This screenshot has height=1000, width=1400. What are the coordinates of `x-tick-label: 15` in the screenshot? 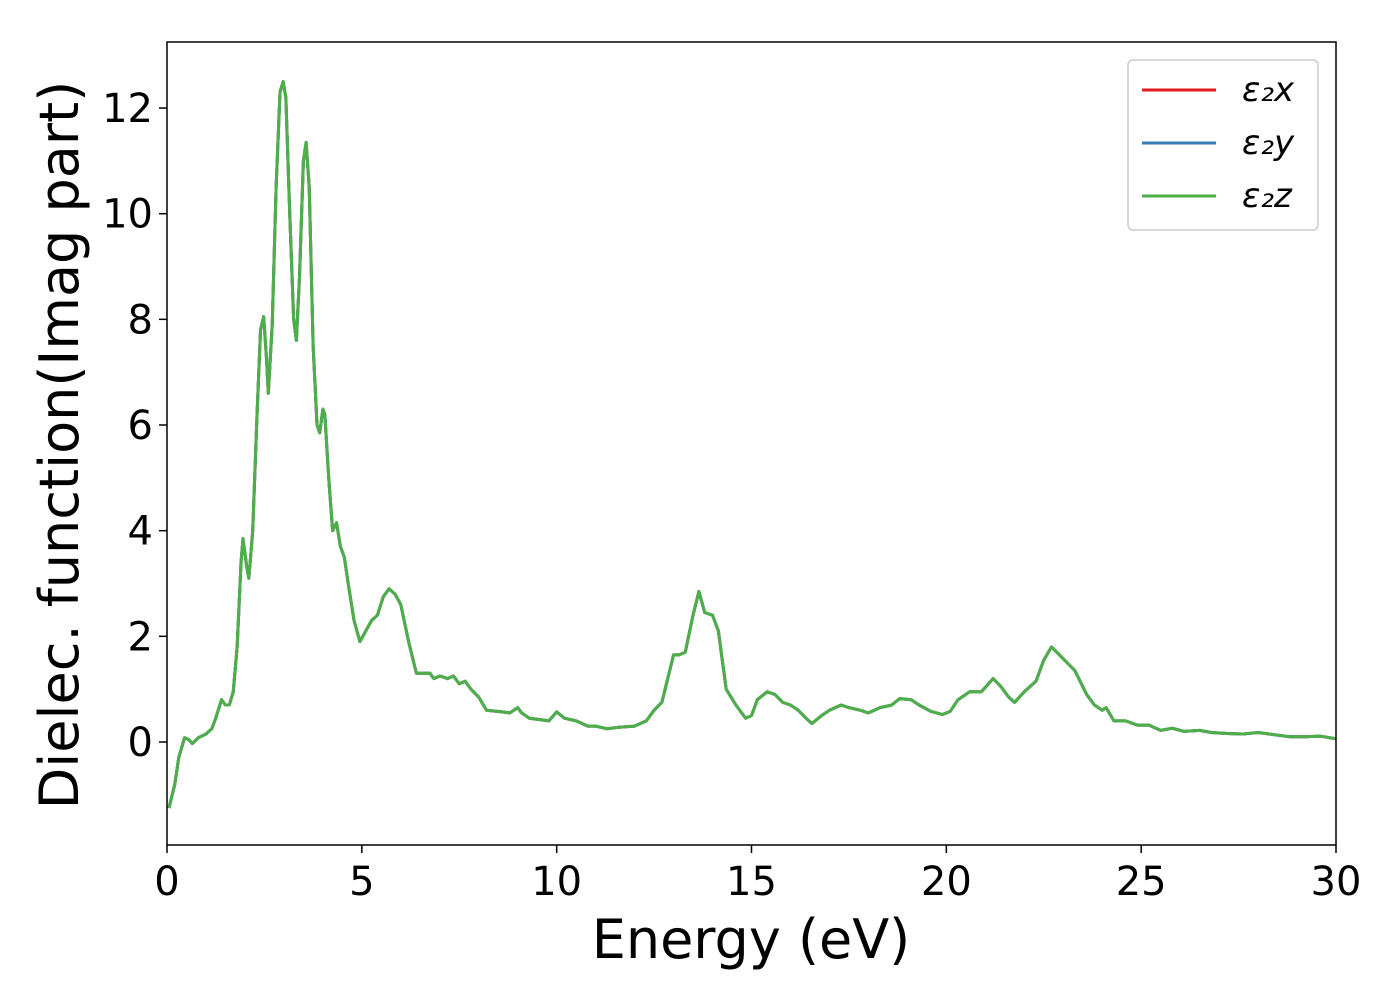 It's located at (751, 882).